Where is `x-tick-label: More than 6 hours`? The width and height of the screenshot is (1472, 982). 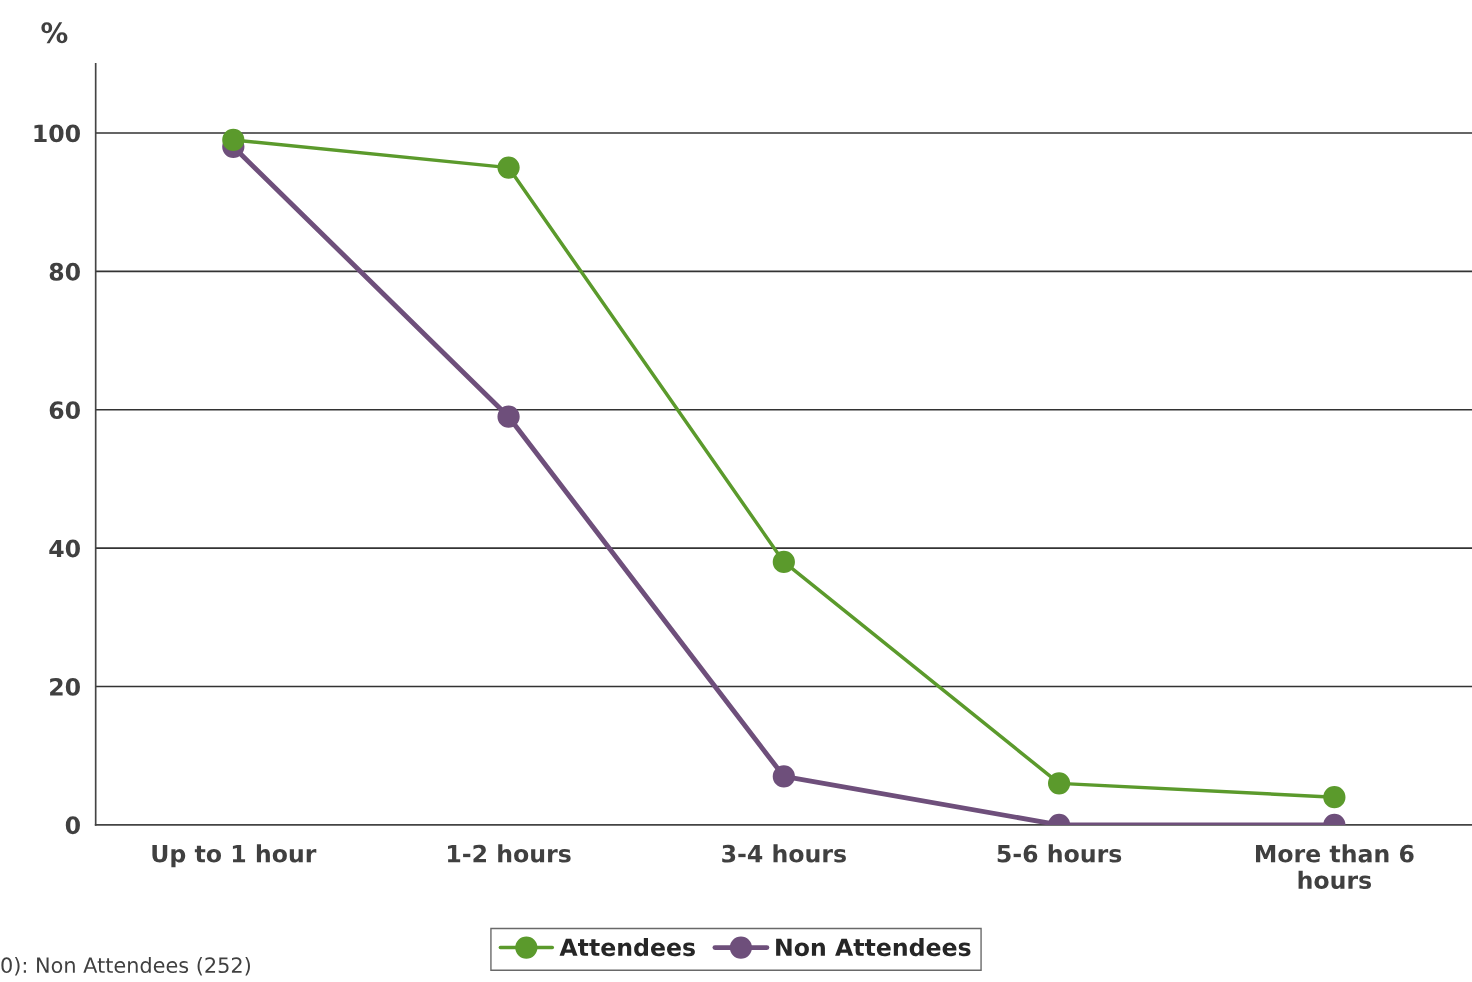 x-tick-label: More than 6 hours is located at coordinates (1335, 867).